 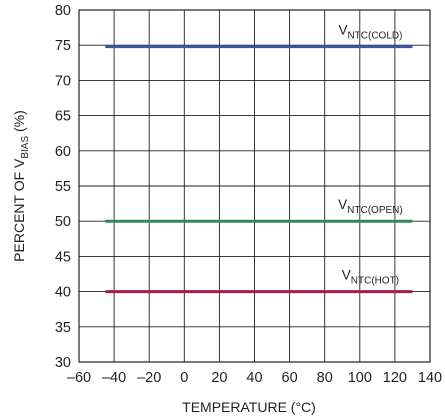 What do you see at coordinates (114, 378) in the screenshot?
I see `x-tick-label: –40` at bounding box center [114, 378].